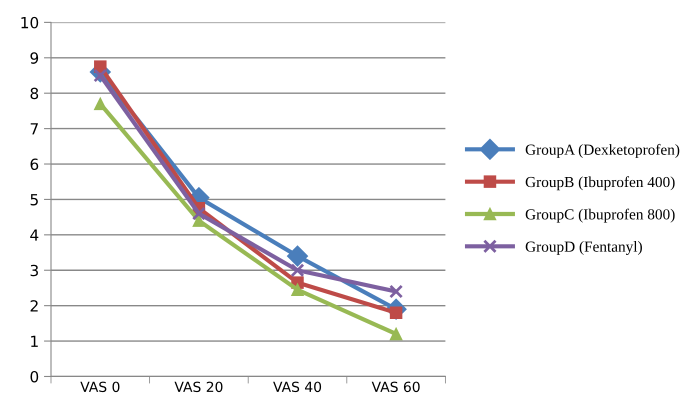 Image resolution: width=680 pixels, height=407 pixels. Describe the element at coordinates (600, 215) in the screenshot. I see `legend-label: GroupC (Ibuprofen 800)` at that location.